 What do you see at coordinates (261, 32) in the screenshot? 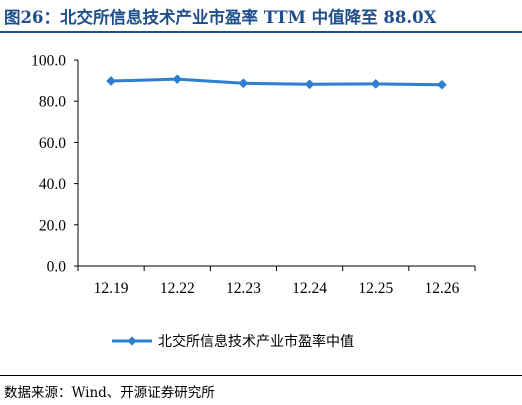
I see `title-rule` at bounding box center [261, 32].